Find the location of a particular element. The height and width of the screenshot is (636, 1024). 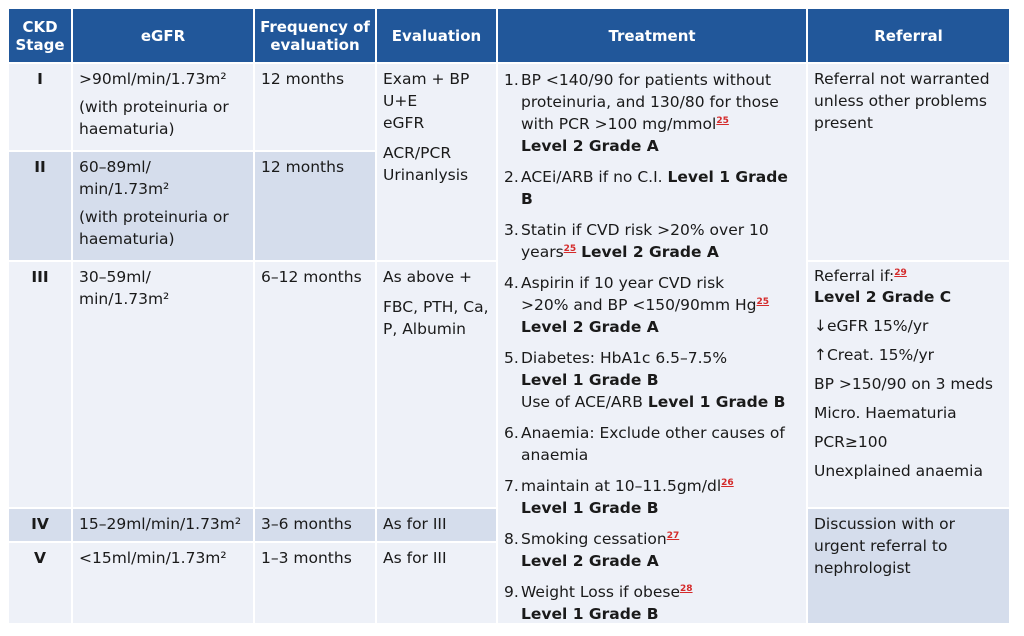

treatment-5-text-2: Use of ACE/ARB is located at coordinates (582, 402).